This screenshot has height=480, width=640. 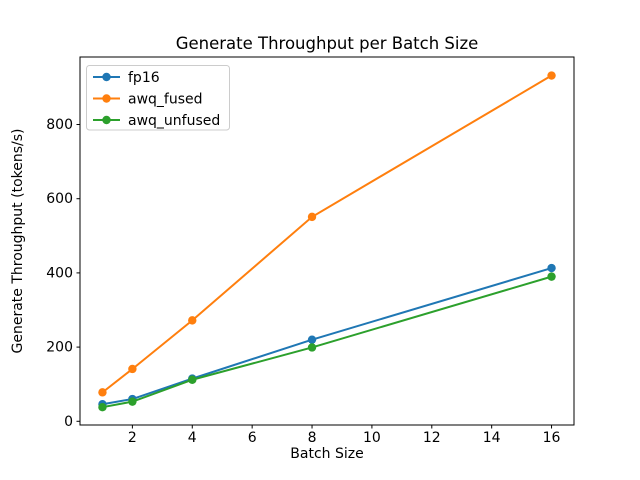 I want to click on y-tick-label: 0, so click(x=68, y=422).